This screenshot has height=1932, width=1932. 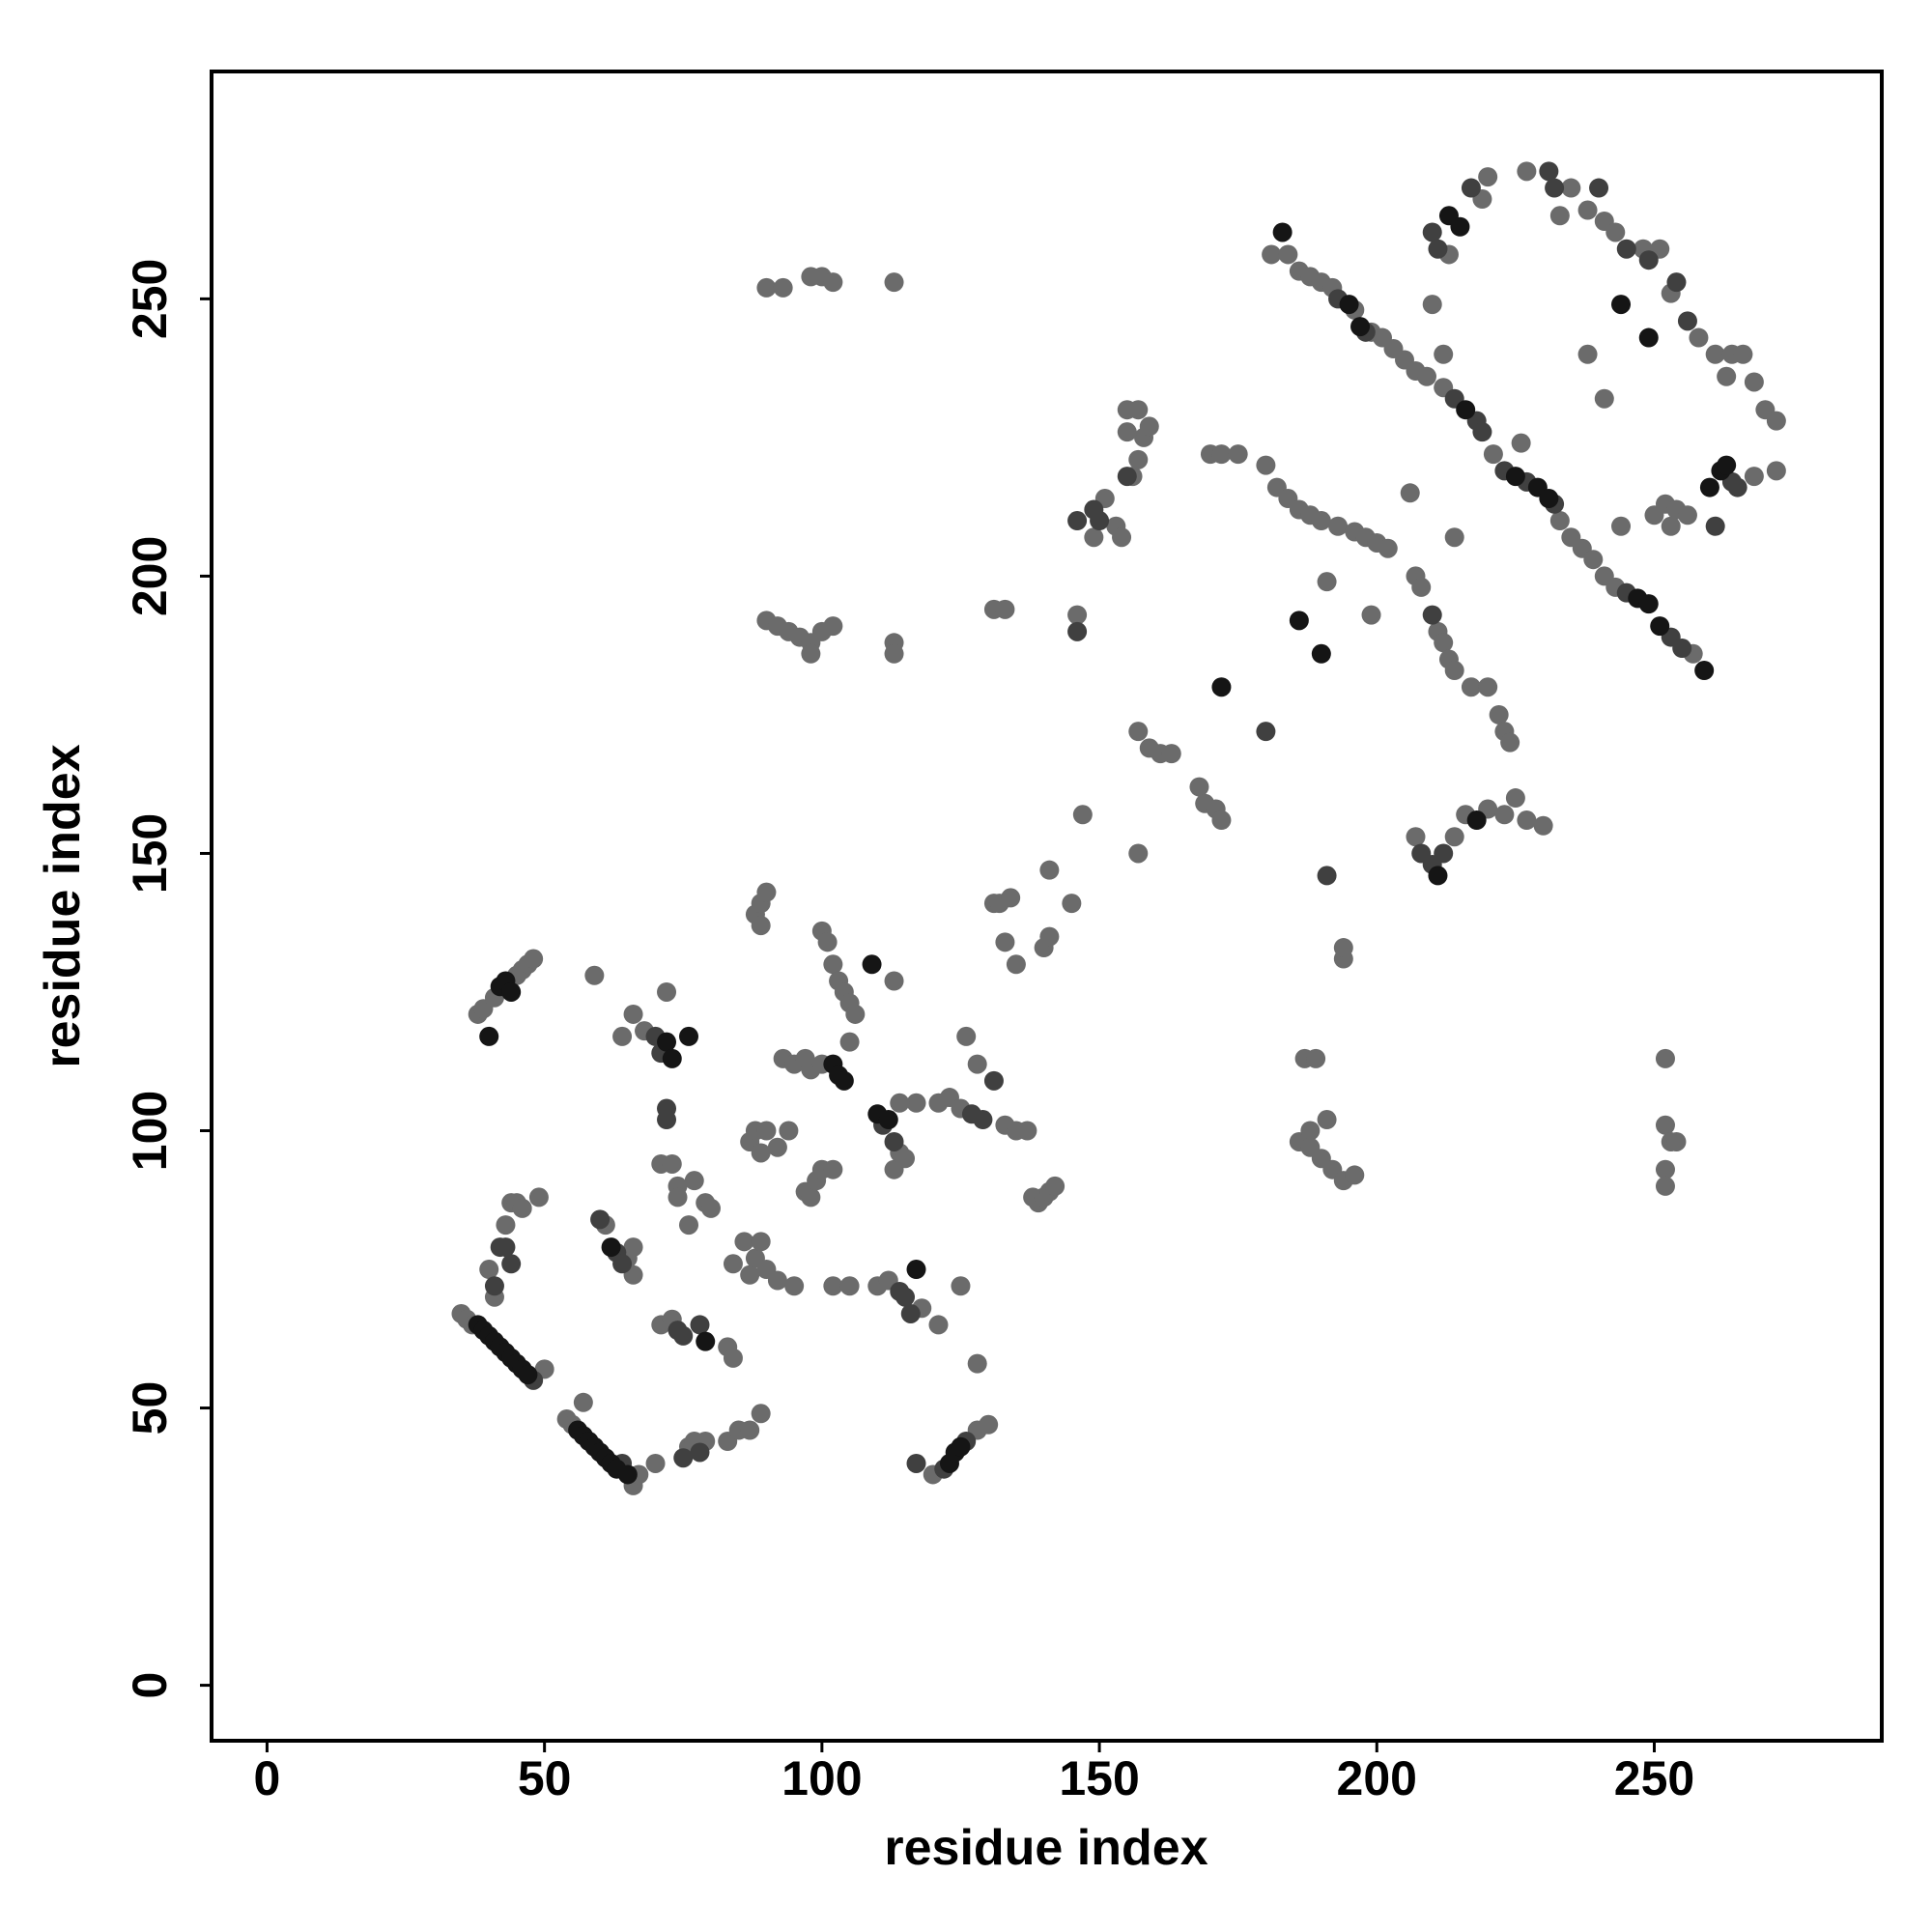 I want to click on y-tick-label: 200, so click(x=150, y=576).